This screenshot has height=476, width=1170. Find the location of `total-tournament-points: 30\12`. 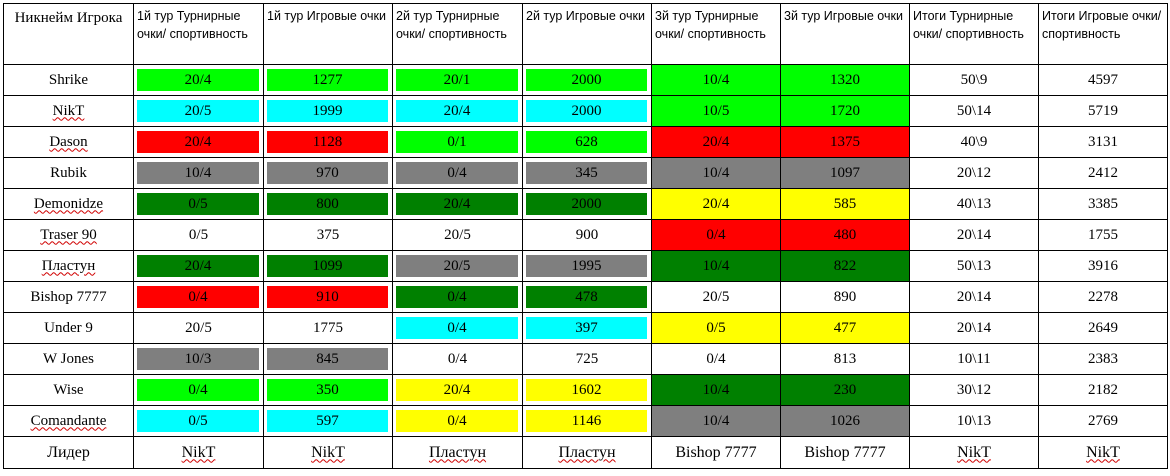

total-tournament-points: 30\12 is located at coordinates (974, 389).